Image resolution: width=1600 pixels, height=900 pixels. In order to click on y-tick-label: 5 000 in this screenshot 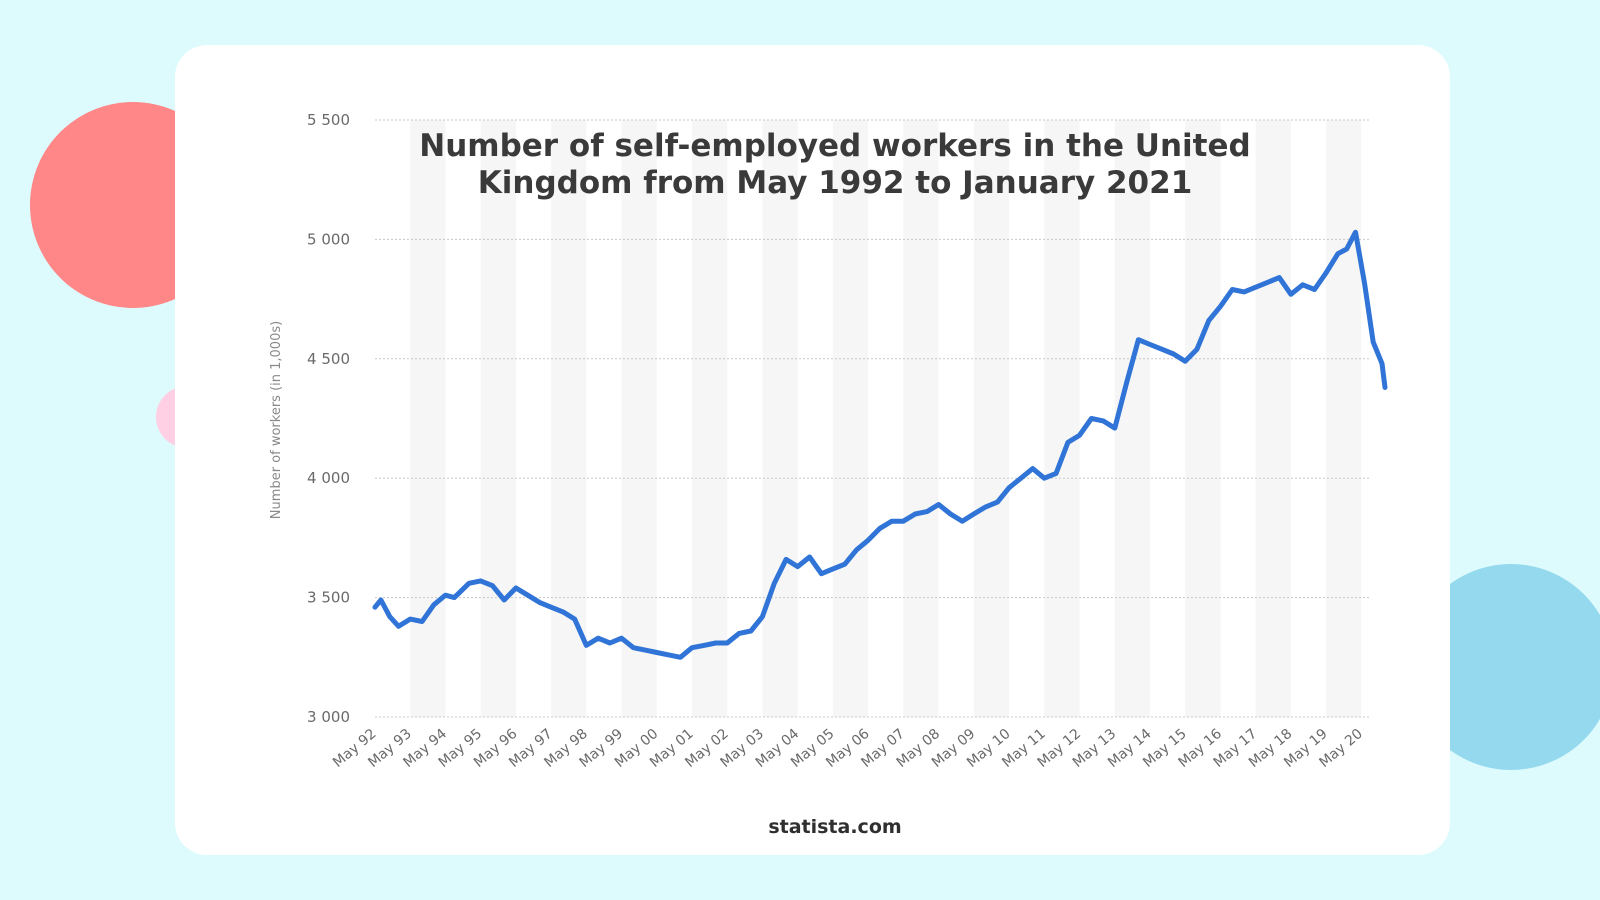, I will do `click(328, 239)`.